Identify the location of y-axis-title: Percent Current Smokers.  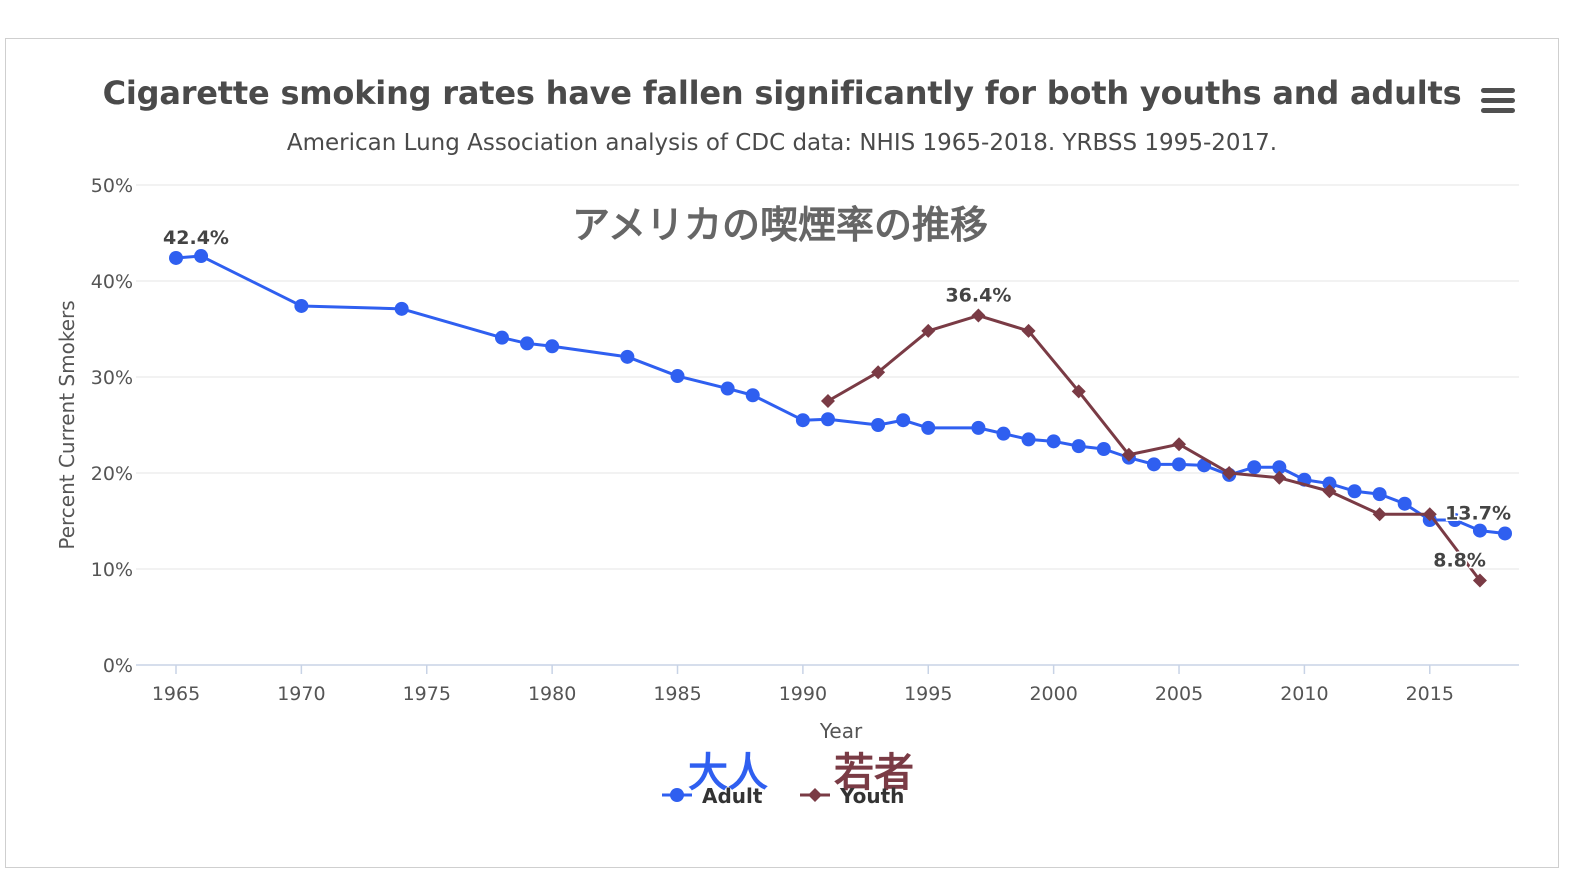
(67, 424).